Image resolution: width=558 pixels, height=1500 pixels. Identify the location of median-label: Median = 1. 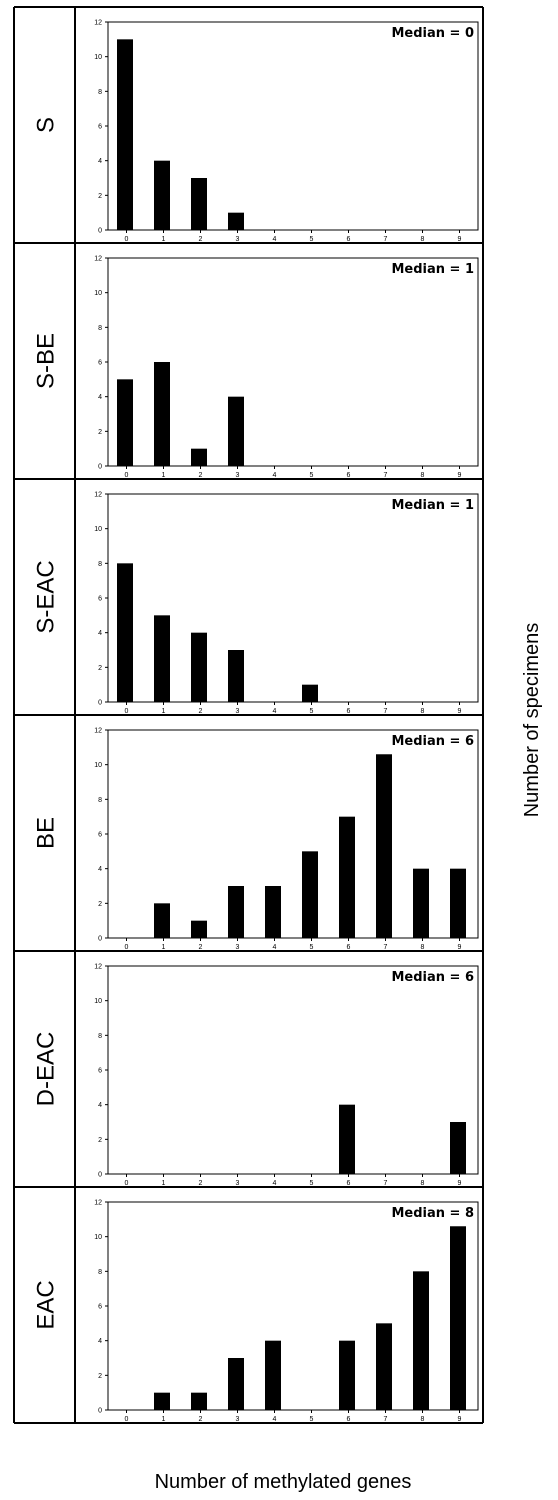
(432, 505).